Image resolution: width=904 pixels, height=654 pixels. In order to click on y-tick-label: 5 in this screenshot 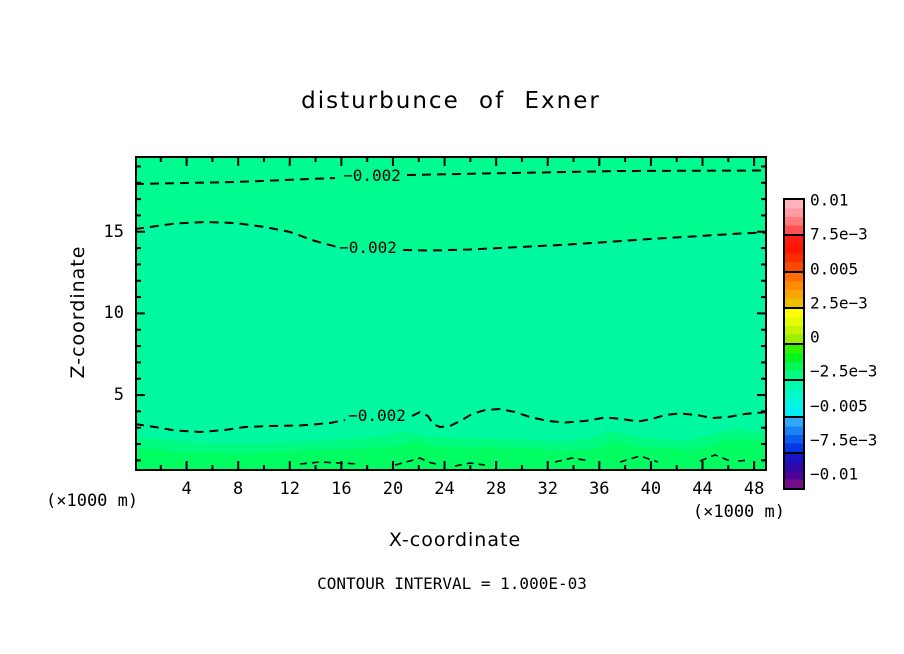, I will do `click(118, 395)`.